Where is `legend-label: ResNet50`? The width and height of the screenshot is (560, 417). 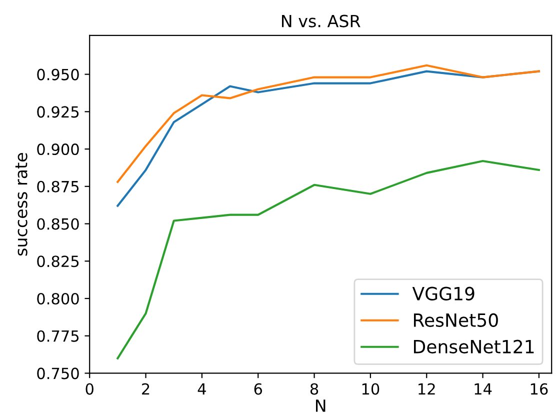 legend-label: ResNet50 is located at coordinates (456, 320).